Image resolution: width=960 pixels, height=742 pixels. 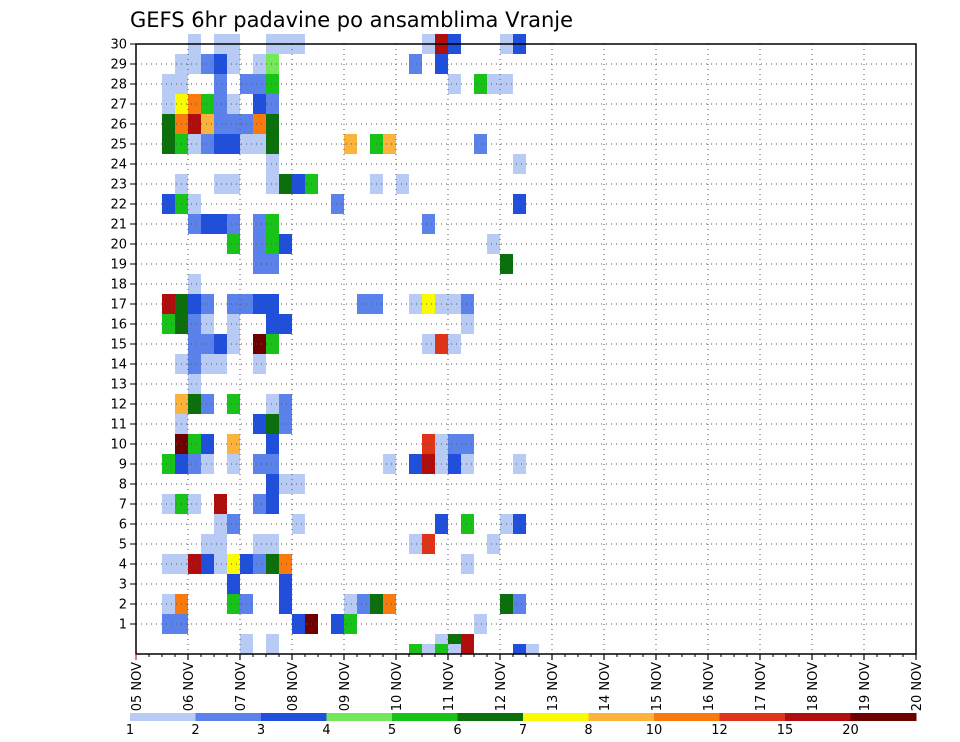 What do you see at coordinates (123, 585) in the screenshot?
I see `y-tick-label: 3` at bounding box center [123, 585].